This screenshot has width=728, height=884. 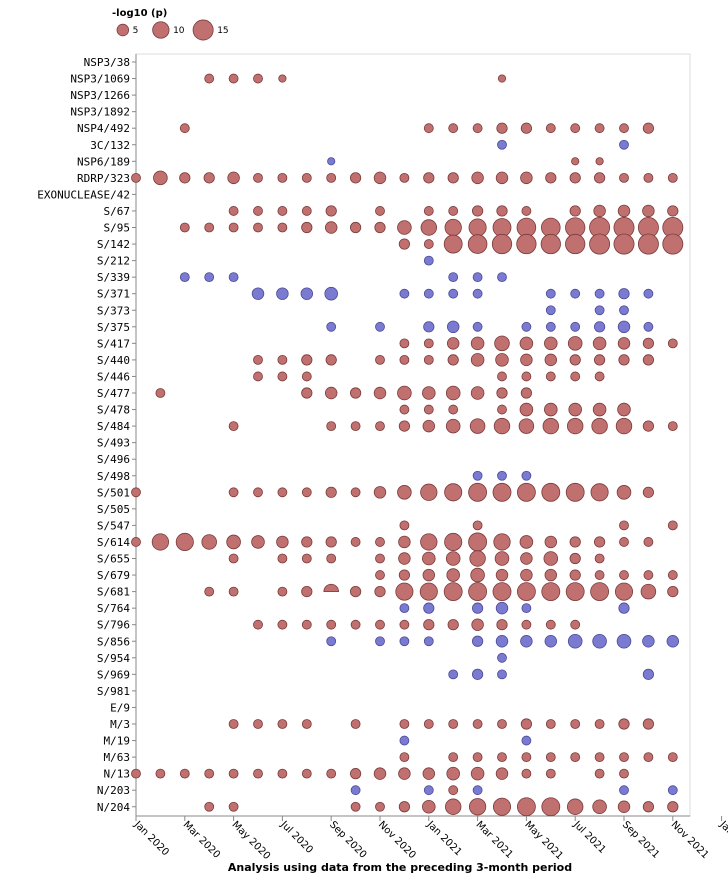 What do you see at coordinates (113, 807) in the screenshot?
I see `y-tick-label: N/204` at bounding box center [113, 807].